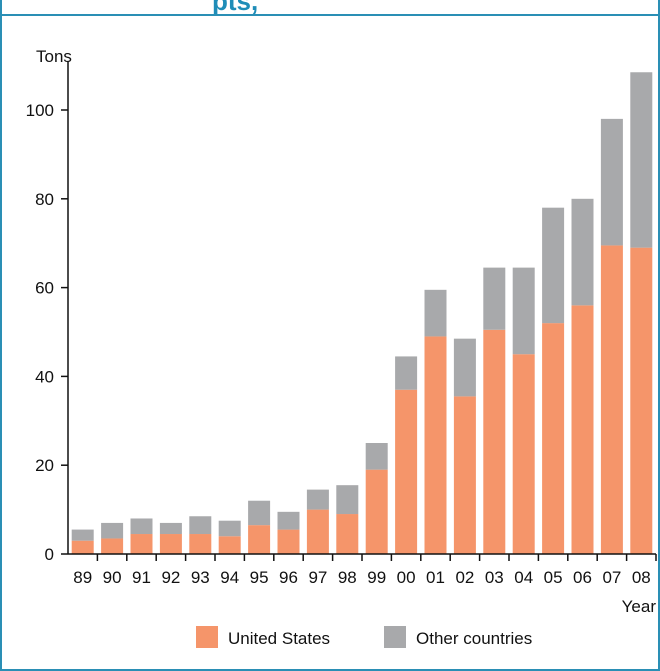  I want to click on x-tick-label: 06, so click(582, 577).